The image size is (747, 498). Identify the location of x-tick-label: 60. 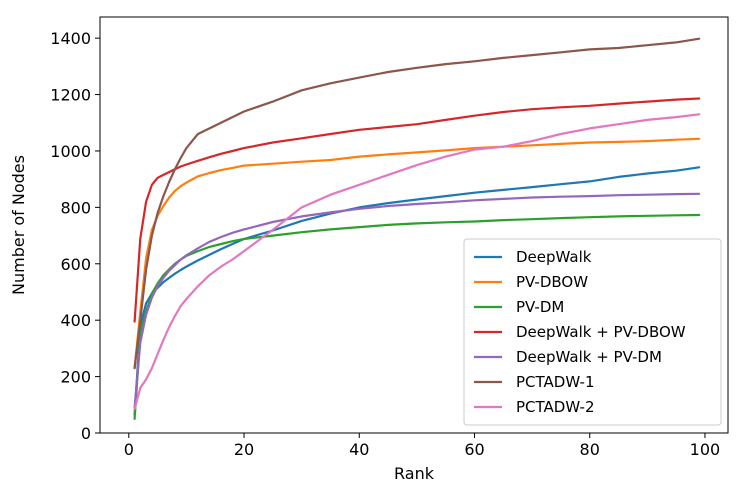
(474, 449).